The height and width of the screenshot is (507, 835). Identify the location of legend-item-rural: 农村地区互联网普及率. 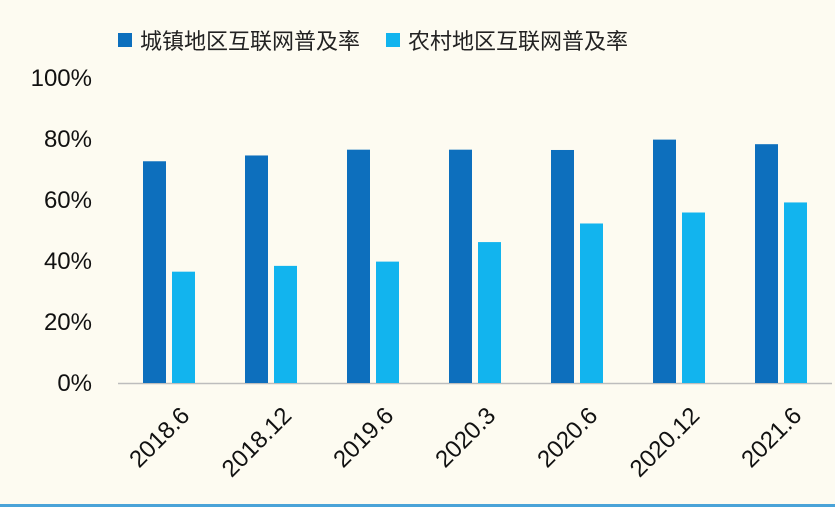
(507, 40).